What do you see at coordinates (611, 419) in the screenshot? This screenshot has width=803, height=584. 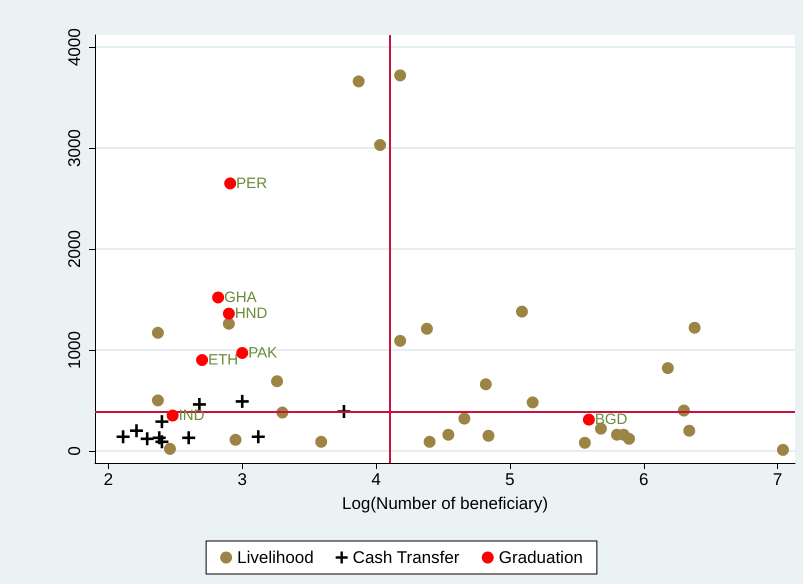 I see `annotation: BGD` at bounding box center [611, 419].